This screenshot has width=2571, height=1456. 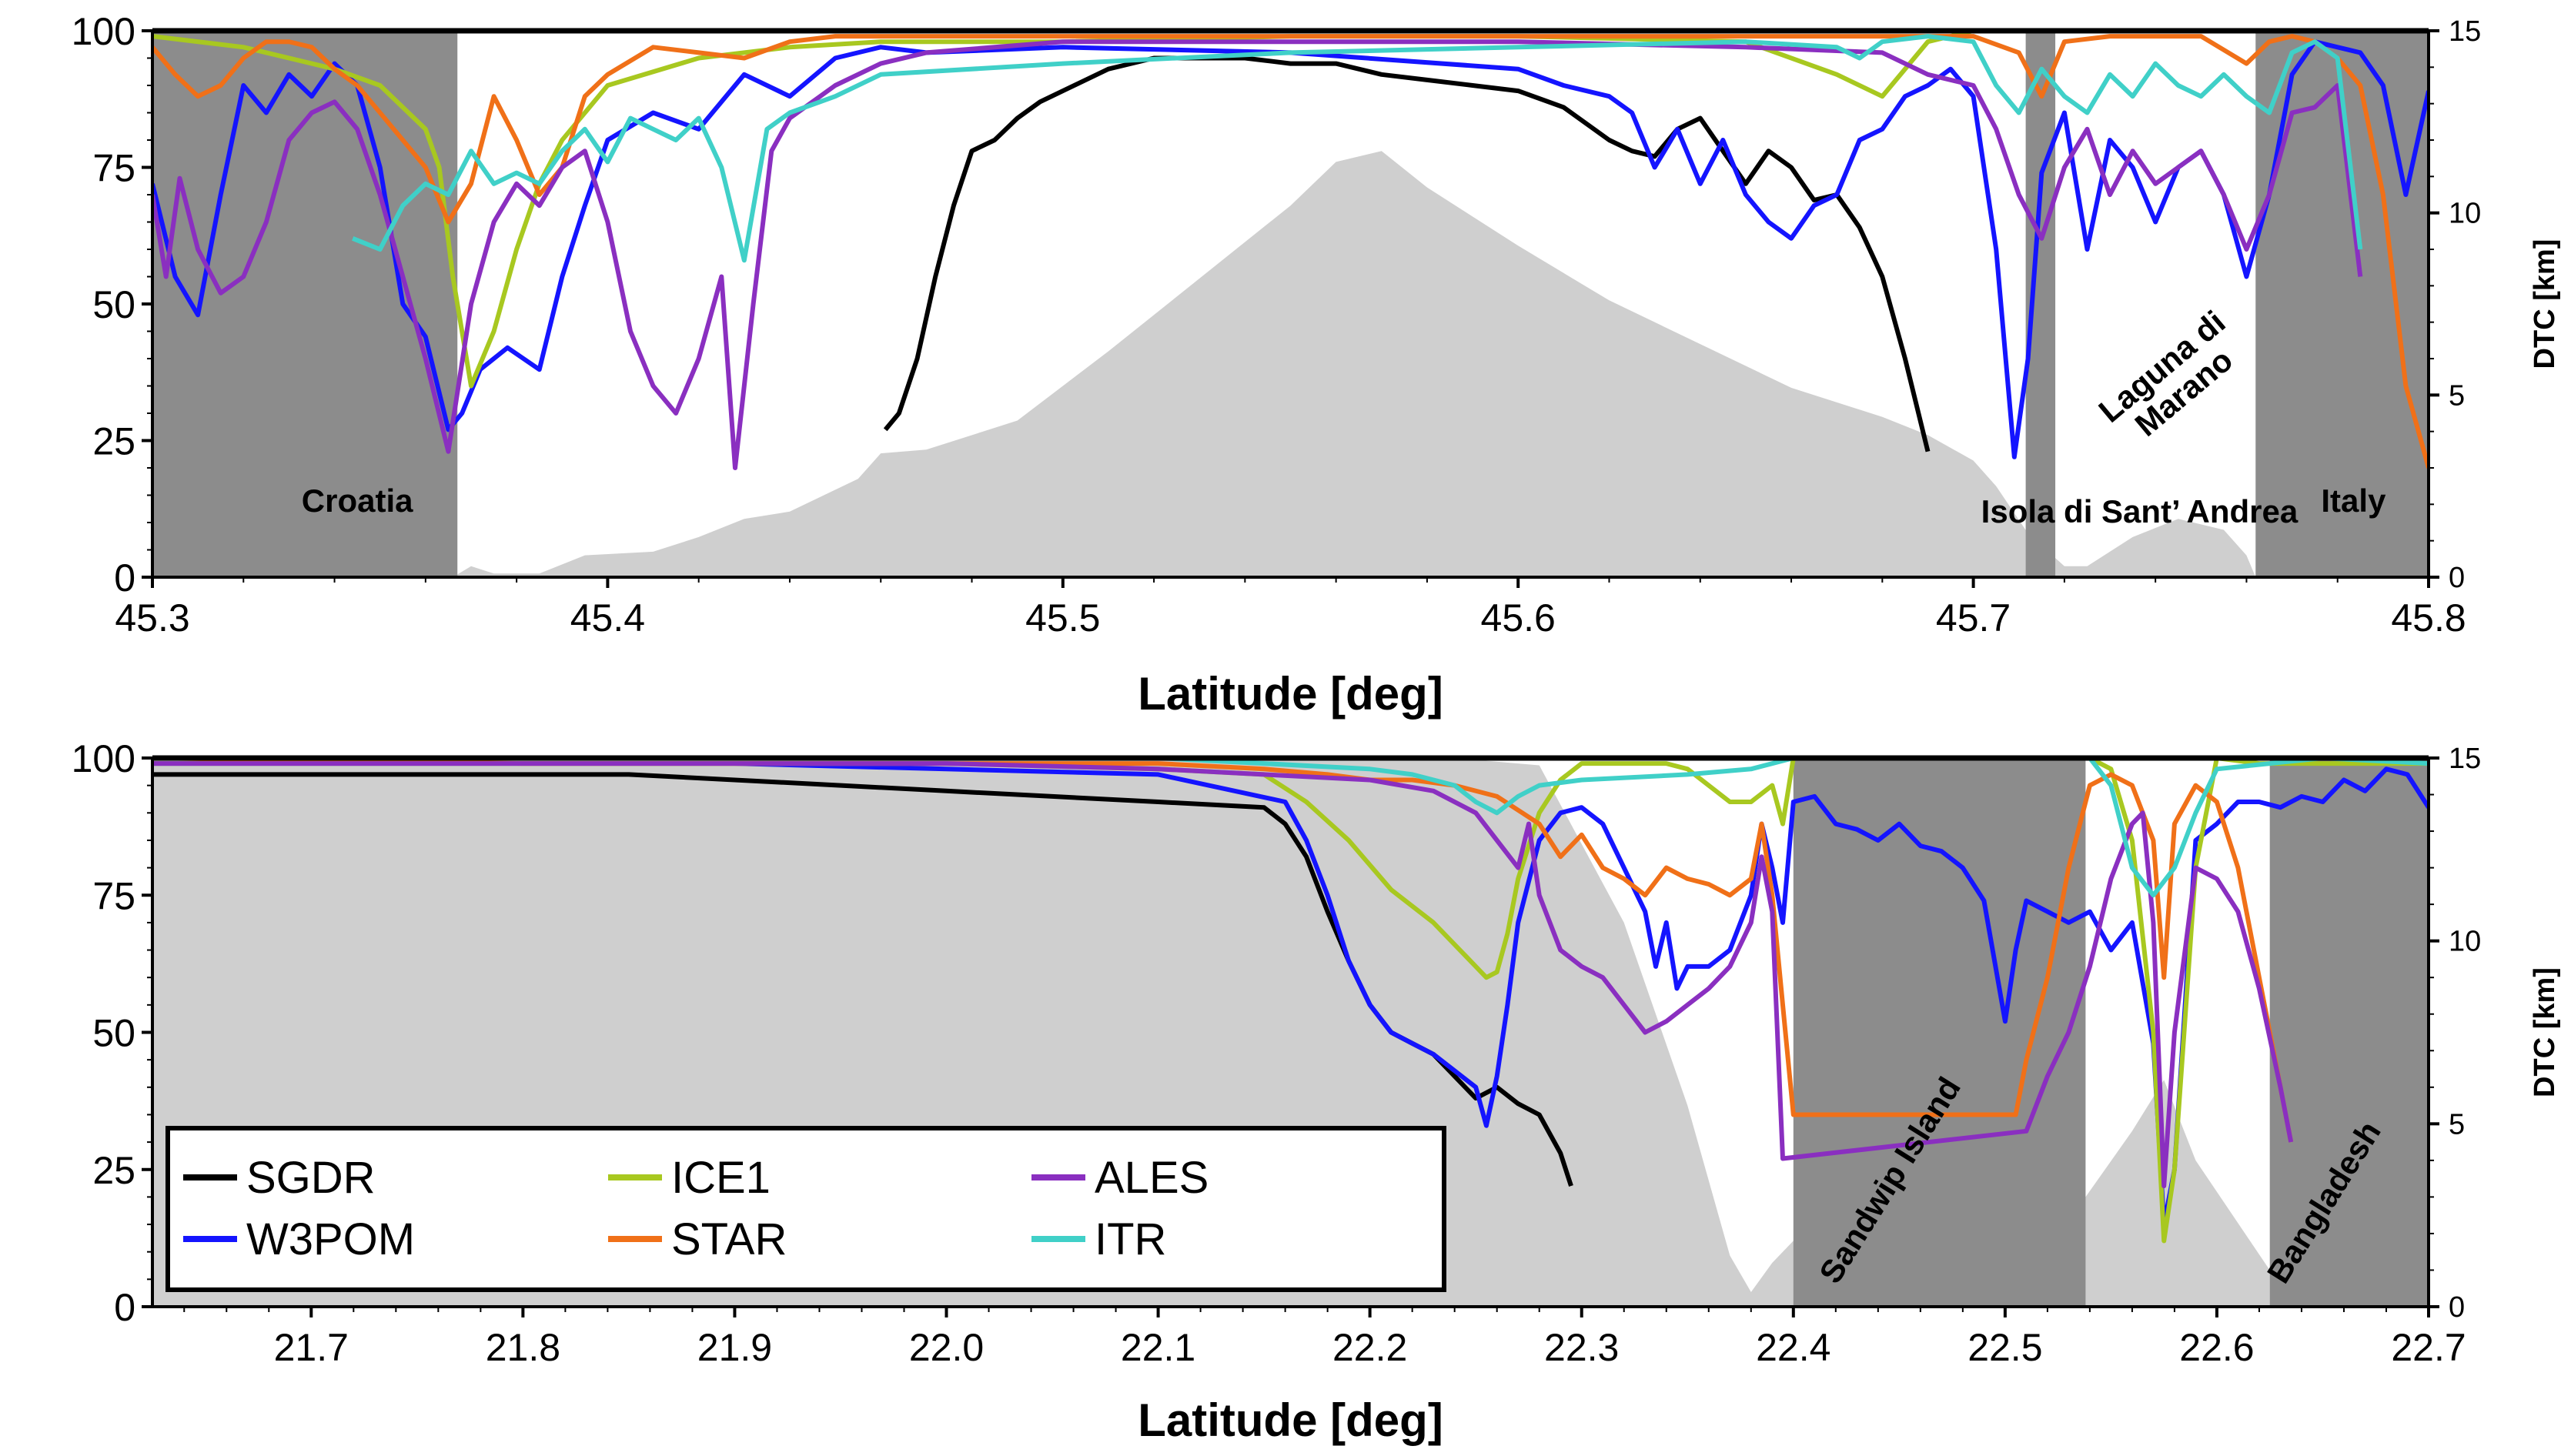 What do you see at coordinates (1369, 1348) in the screenshot?
I see `x-tick-label: 22.2` at bounding box center [1369, 1348].